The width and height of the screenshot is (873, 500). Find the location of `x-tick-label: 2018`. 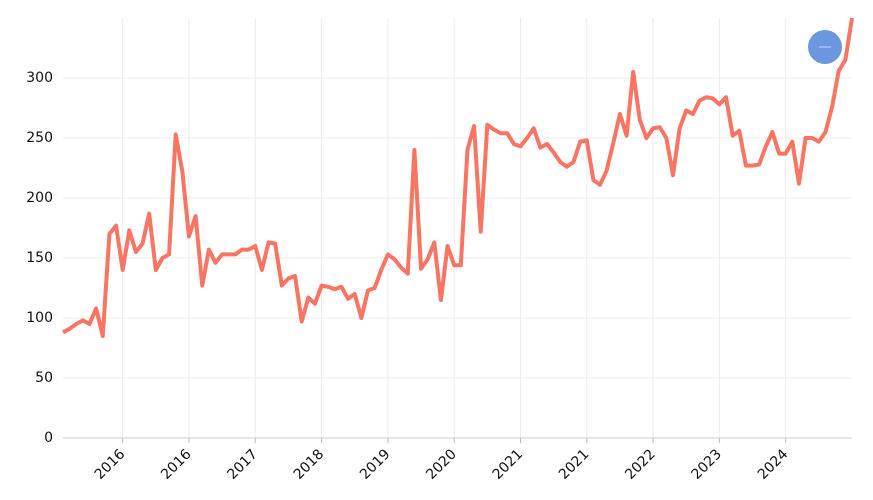

x-tick-label: 2018 is located at coordinates (309, 464).